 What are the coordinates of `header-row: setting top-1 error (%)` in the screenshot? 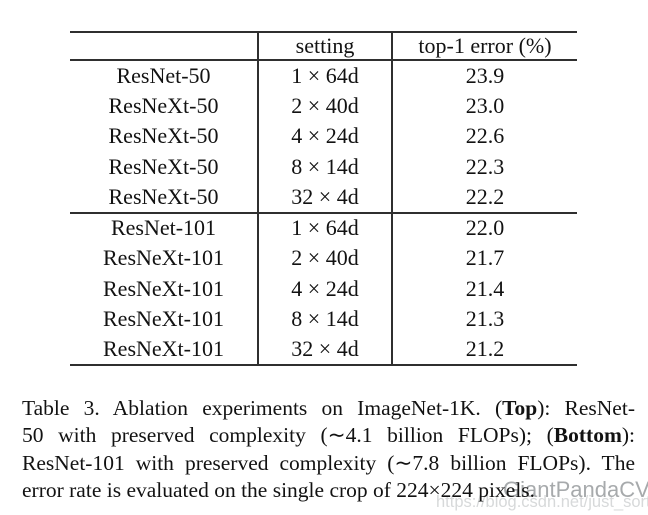 It's located at (323, 46).